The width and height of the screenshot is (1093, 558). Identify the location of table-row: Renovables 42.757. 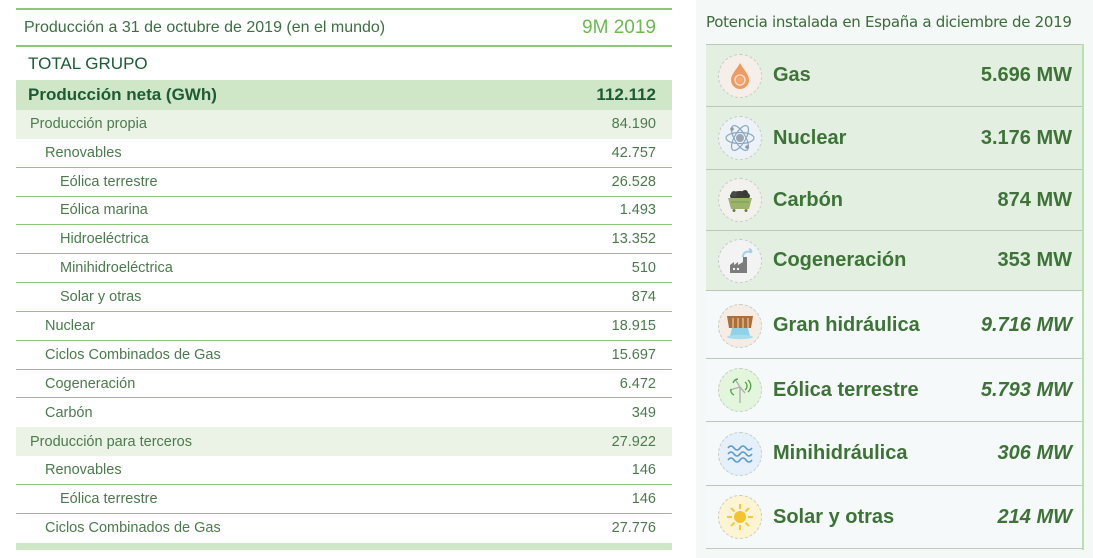
(344, 153).